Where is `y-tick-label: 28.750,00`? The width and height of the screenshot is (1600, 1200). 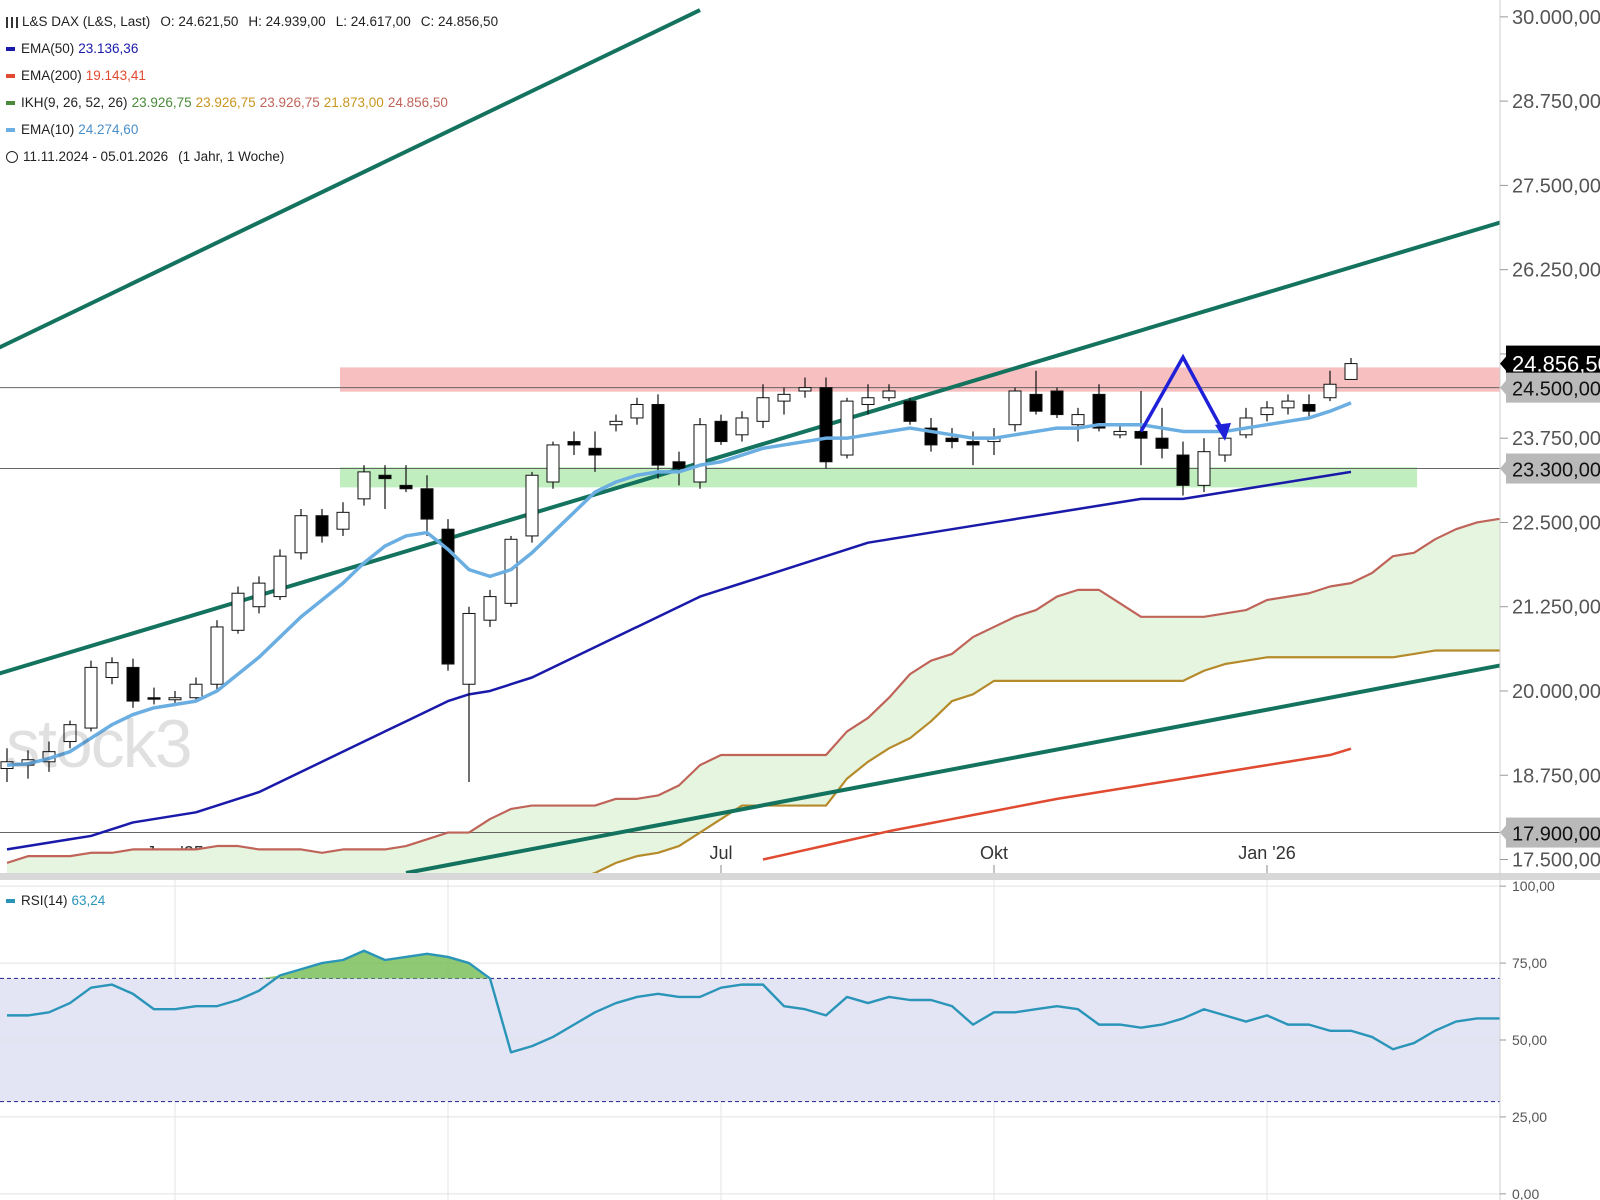
y-tick-label: 28.750,00 is located at coordinates (1556, 102).